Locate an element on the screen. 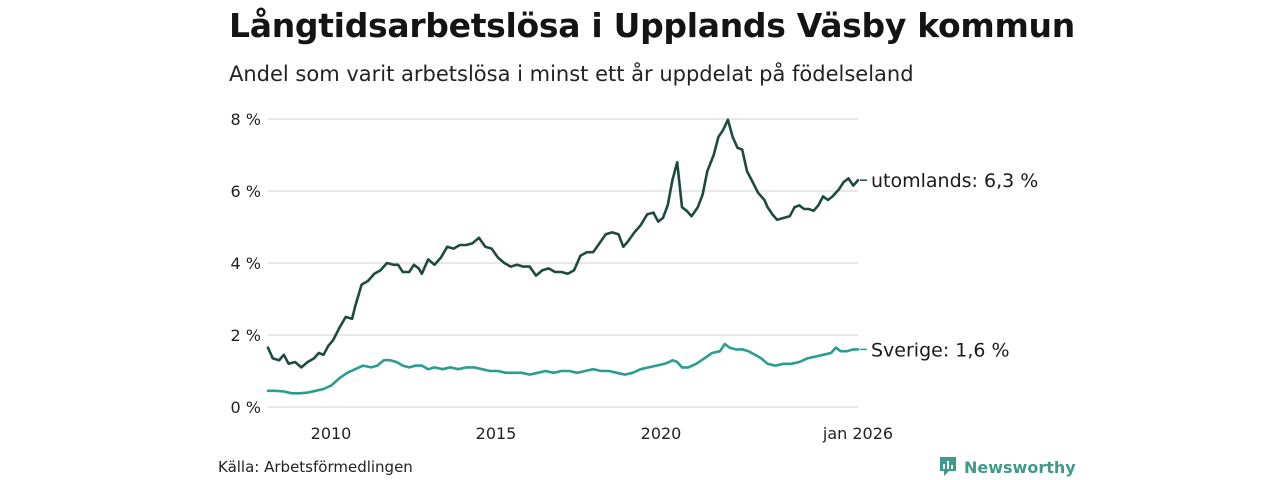 Image resolution: width=1280 pixels, height=480 pixels. y-tick-label: 4 % is located at coordinates (246, 263).